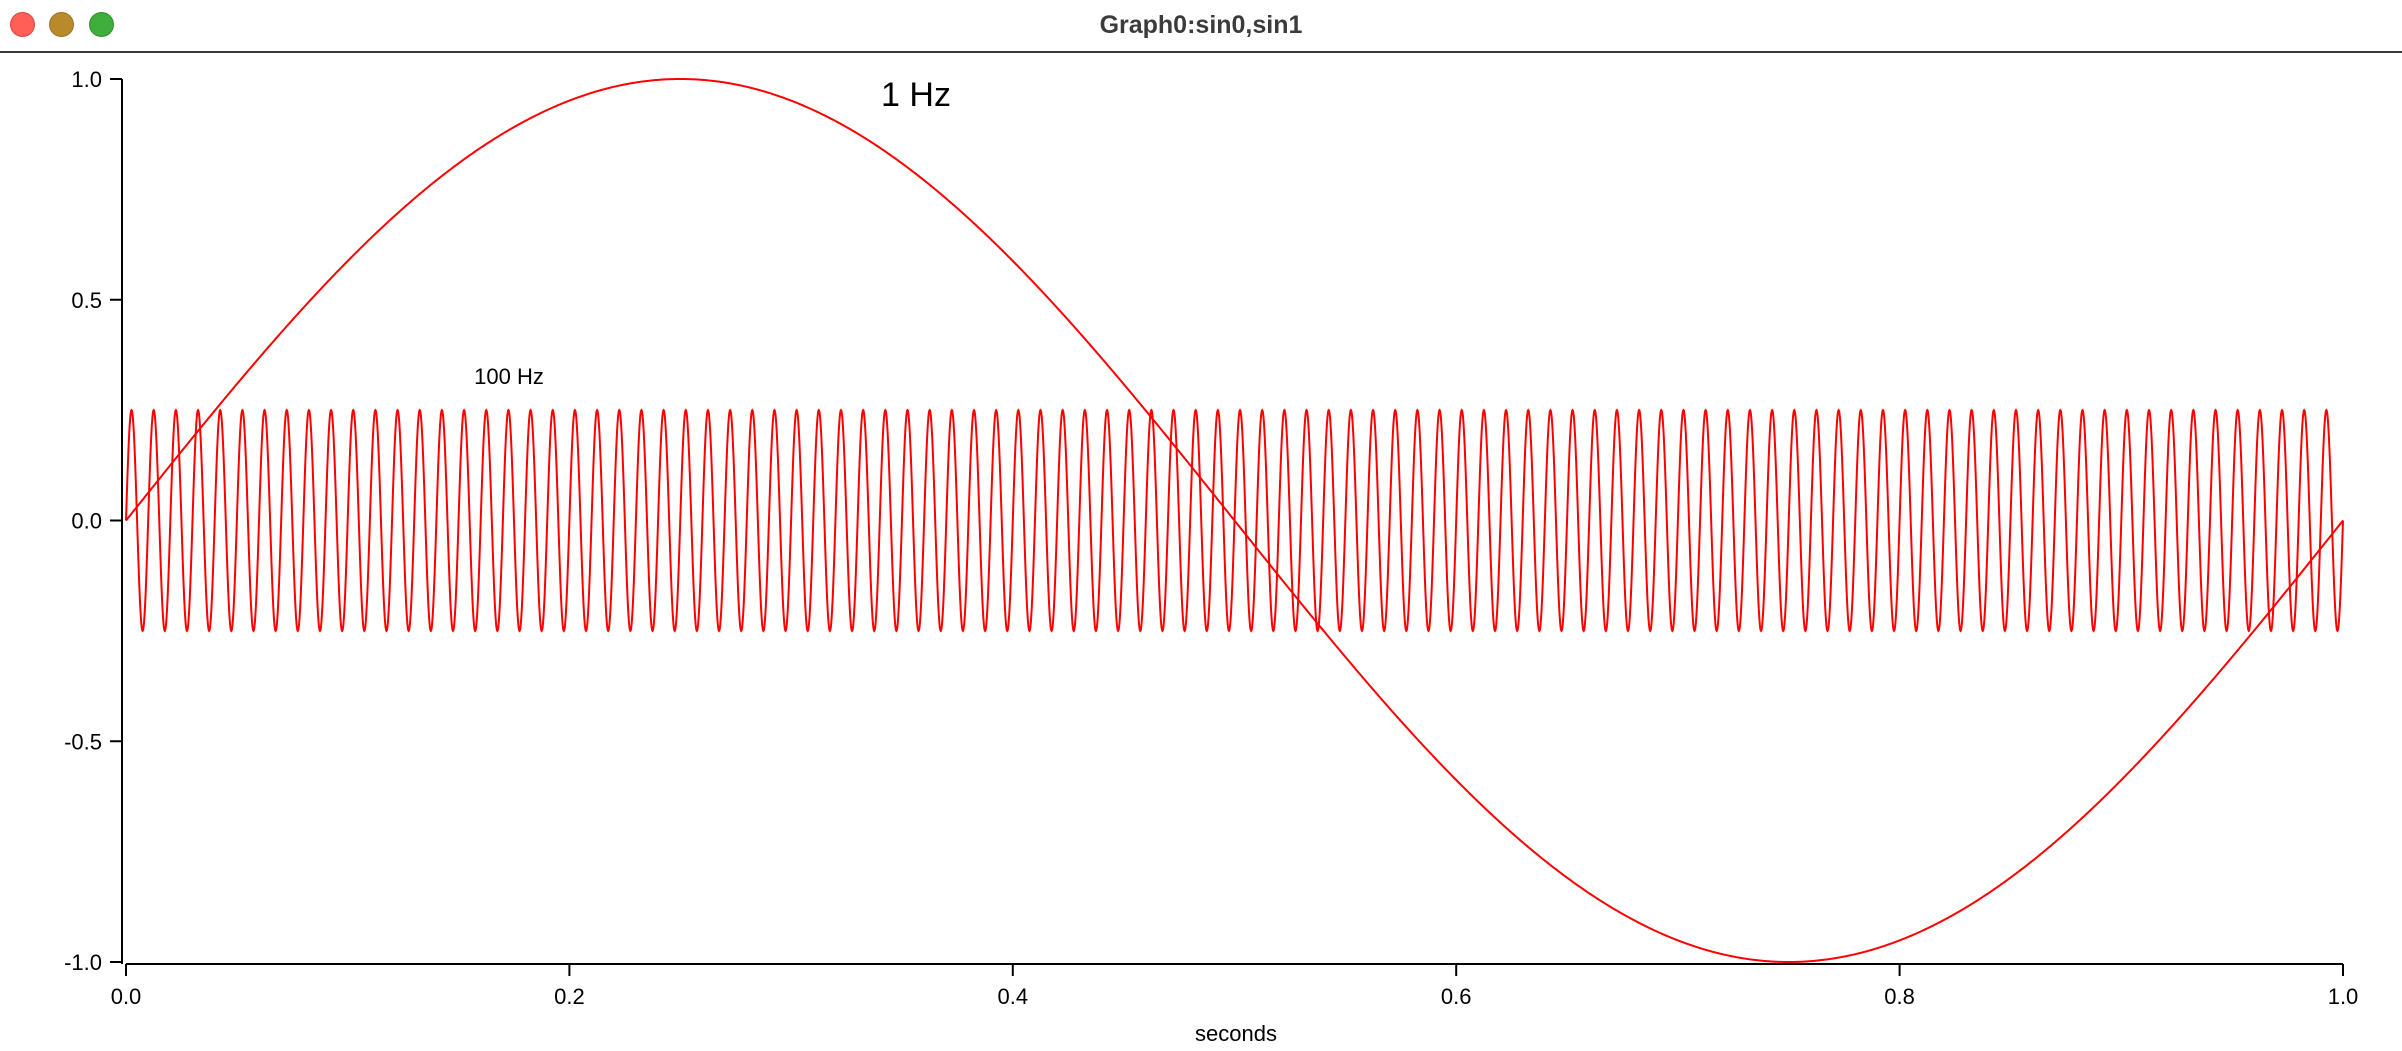 This screenshot has height=1051, width=2402. I want to click on y-tick-label: -0.5, so click(83, 741).